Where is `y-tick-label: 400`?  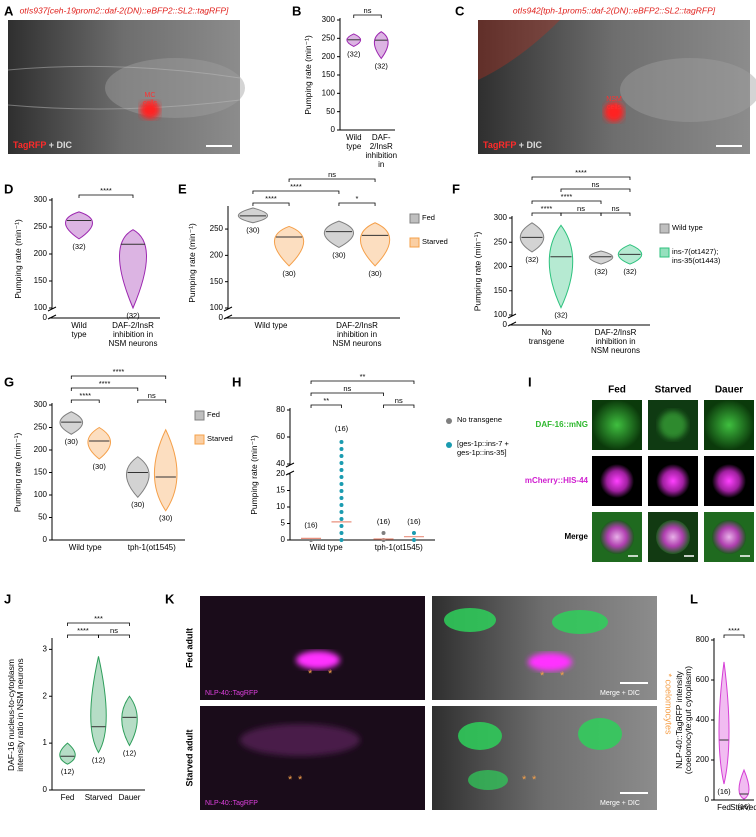
y-tick-label: 400 is located at coordinates (703, 719).